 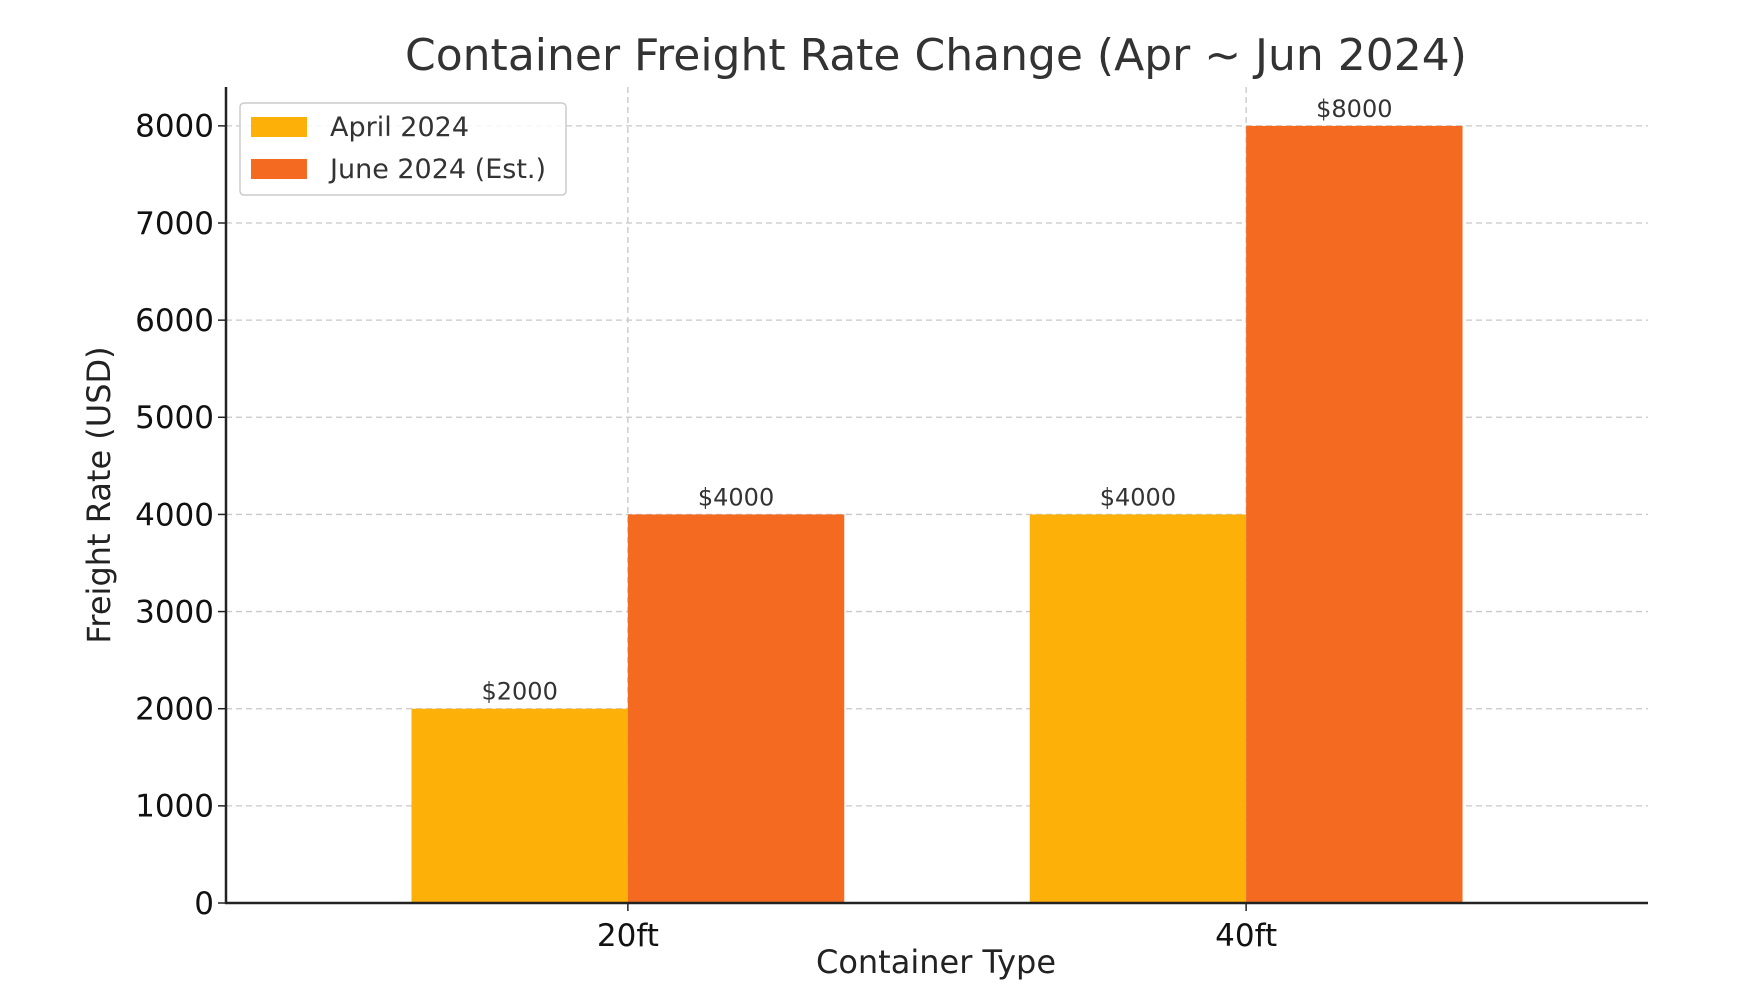 What do you see at coordinates (937, 928) in the screenshot?
I see `x-axis-ticks: 20ft 40ft` at bounding box center [937, 928].